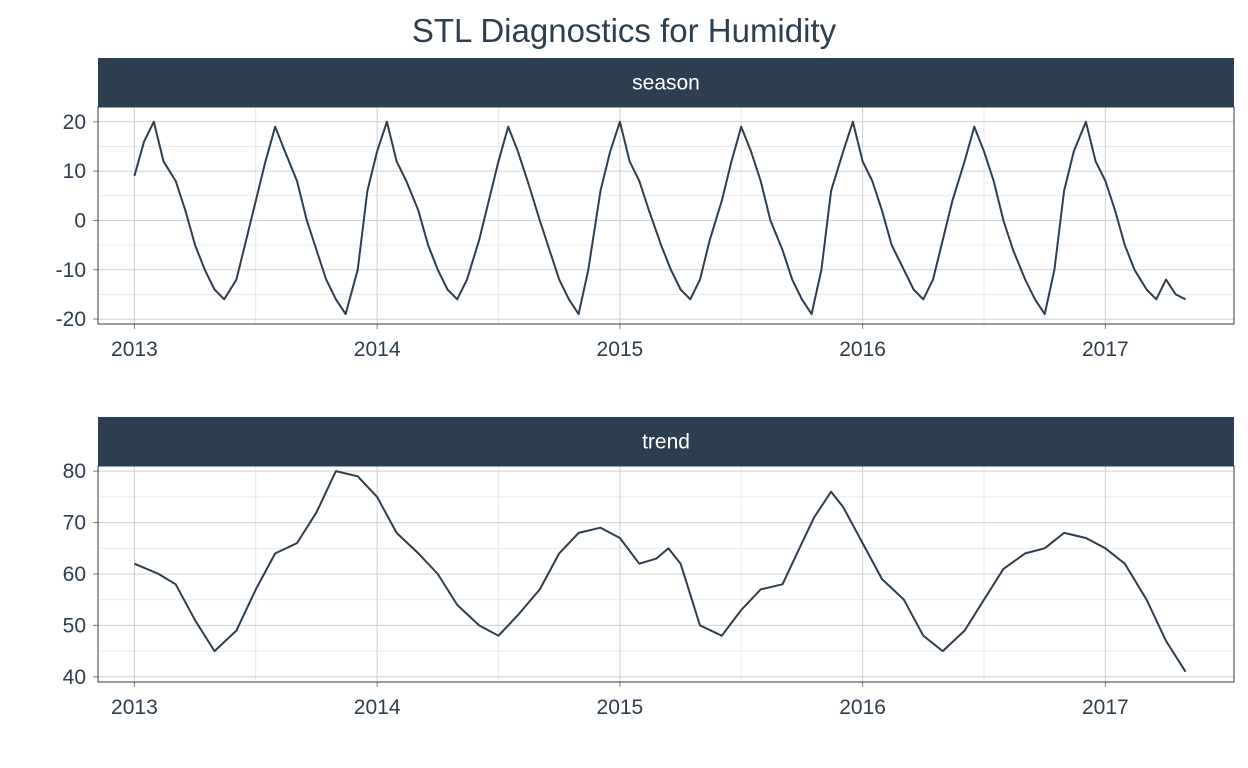  I want to click on y-tick-label: 60, so click(74, 574).